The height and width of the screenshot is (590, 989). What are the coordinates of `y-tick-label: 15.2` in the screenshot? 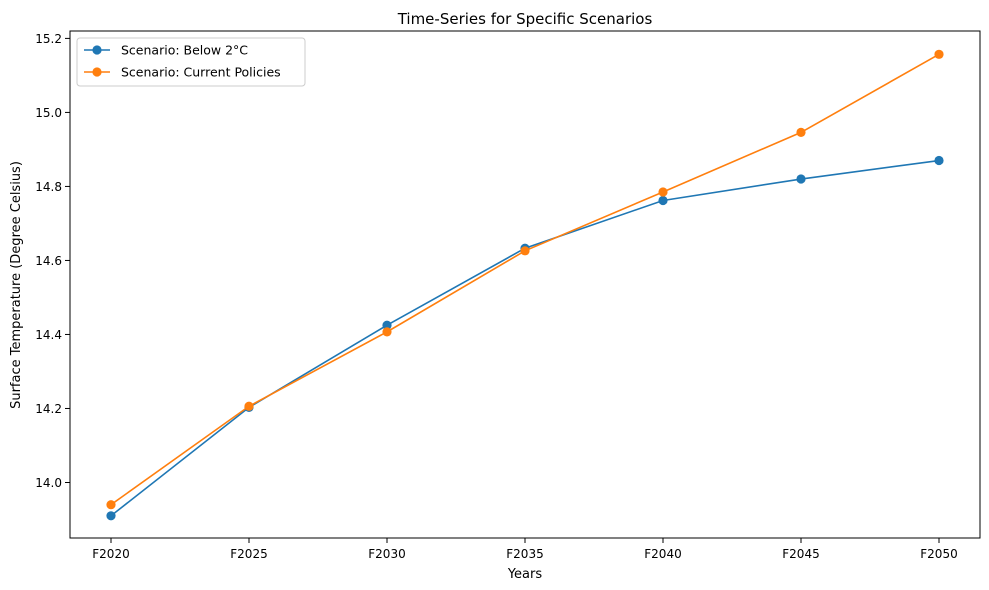 It's located at (48, 39).